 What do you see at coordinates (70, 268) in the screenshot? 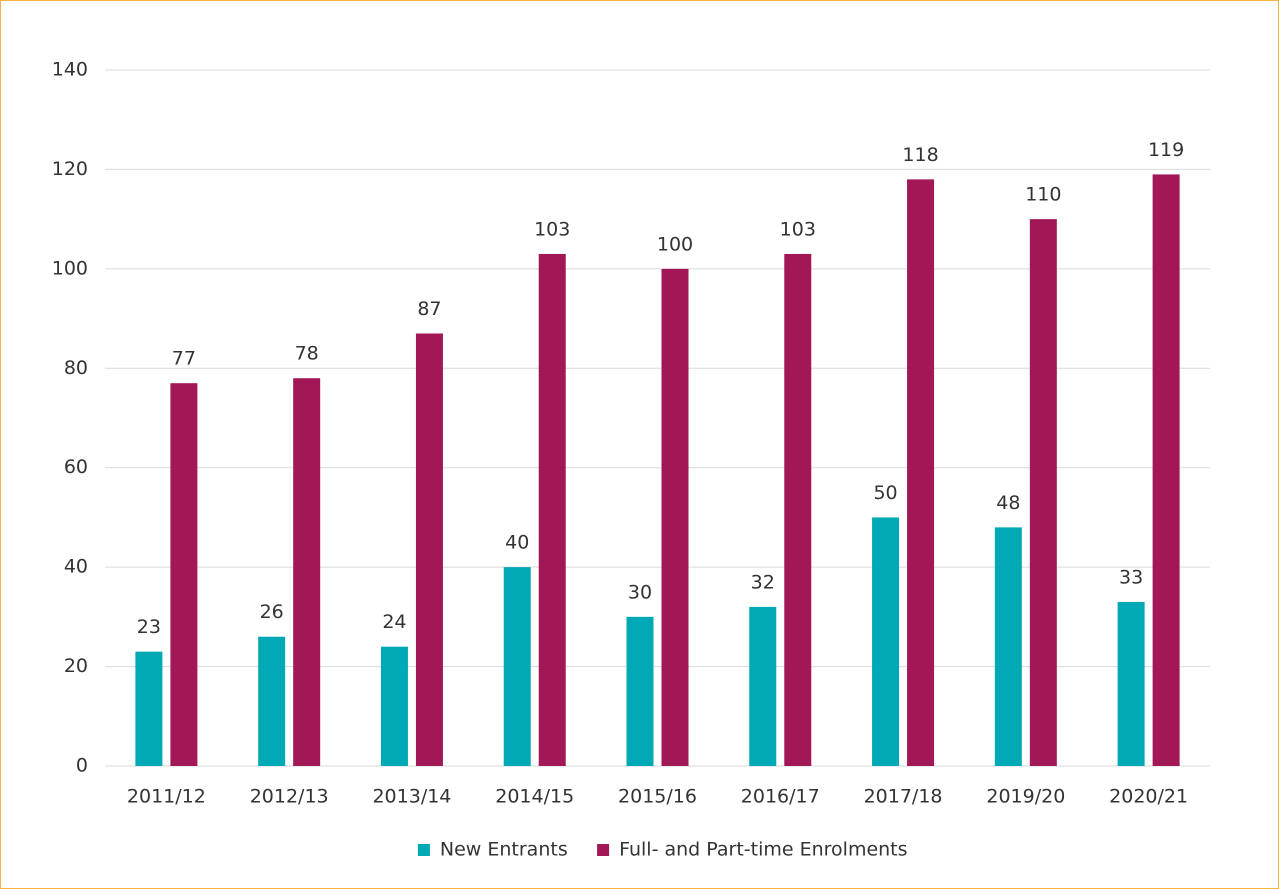
I see `y-tick-label: 100` at bounding box center [70, 268].